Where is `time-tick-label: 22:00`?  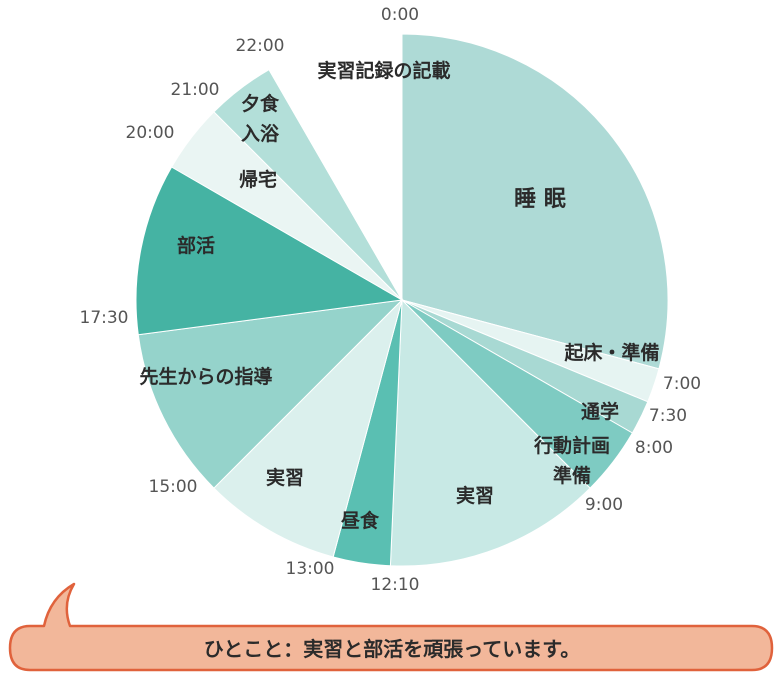
time-tick-label: 22:00 is located at coordinates (260, 46).